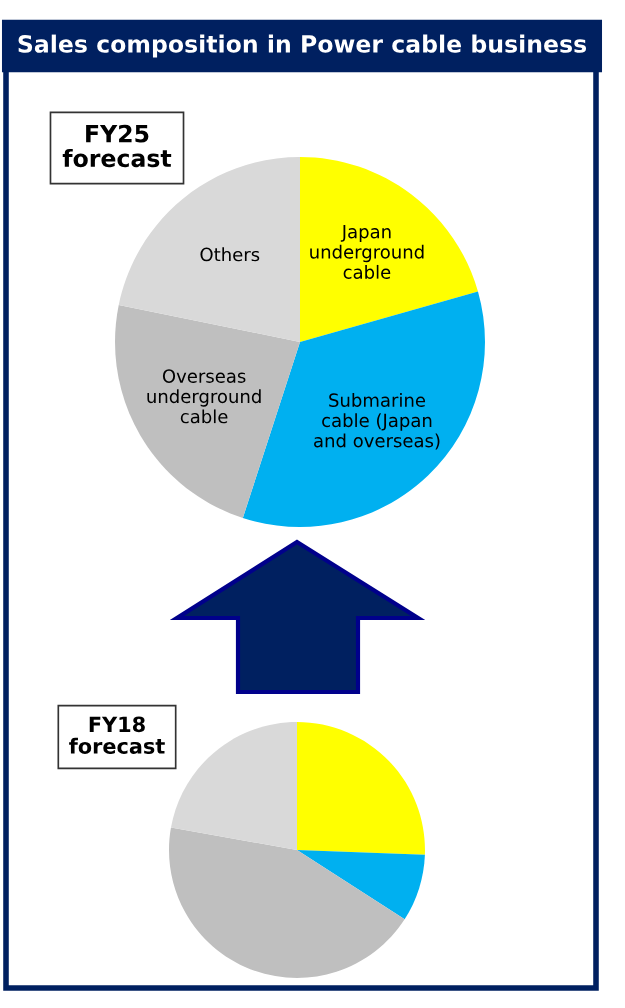 Image resolution: width=625 pixels, height=1008 pixels. I want to click on chart-title: FY25 forecast, so click(117, 146).